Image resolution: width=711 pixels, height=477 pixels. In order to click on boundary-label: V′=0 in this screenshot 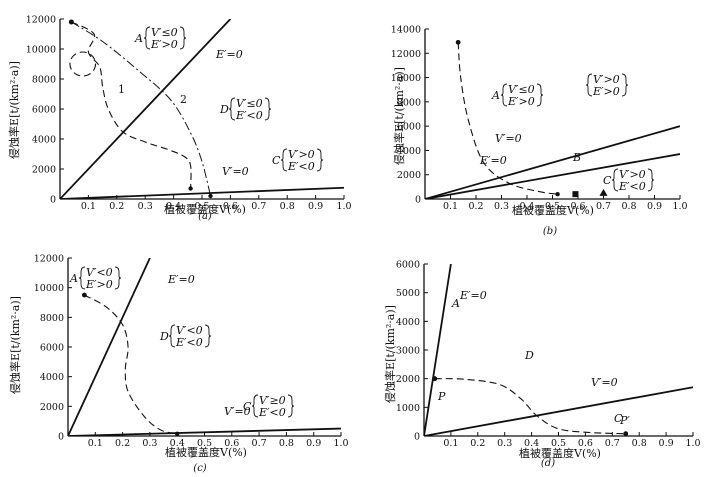, I will do `click(604, 382)`.